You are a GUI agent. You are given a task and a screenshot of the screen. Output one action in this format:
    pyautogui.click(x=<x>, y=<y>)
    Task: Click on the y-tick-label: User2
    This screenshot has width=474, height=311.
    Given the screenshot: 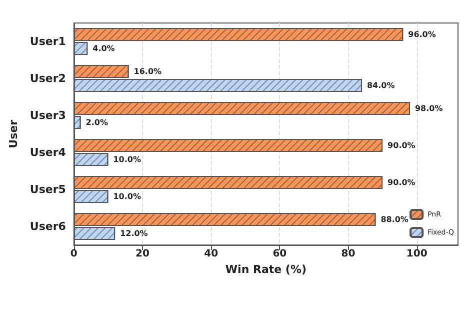 What is the action you would take?
    pyautogui.click(x=48, y=78)
    